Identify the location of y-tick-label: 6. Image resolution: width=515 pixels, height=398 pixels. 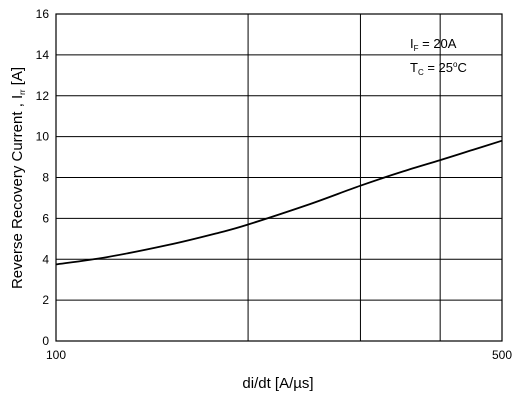
(45, 218).